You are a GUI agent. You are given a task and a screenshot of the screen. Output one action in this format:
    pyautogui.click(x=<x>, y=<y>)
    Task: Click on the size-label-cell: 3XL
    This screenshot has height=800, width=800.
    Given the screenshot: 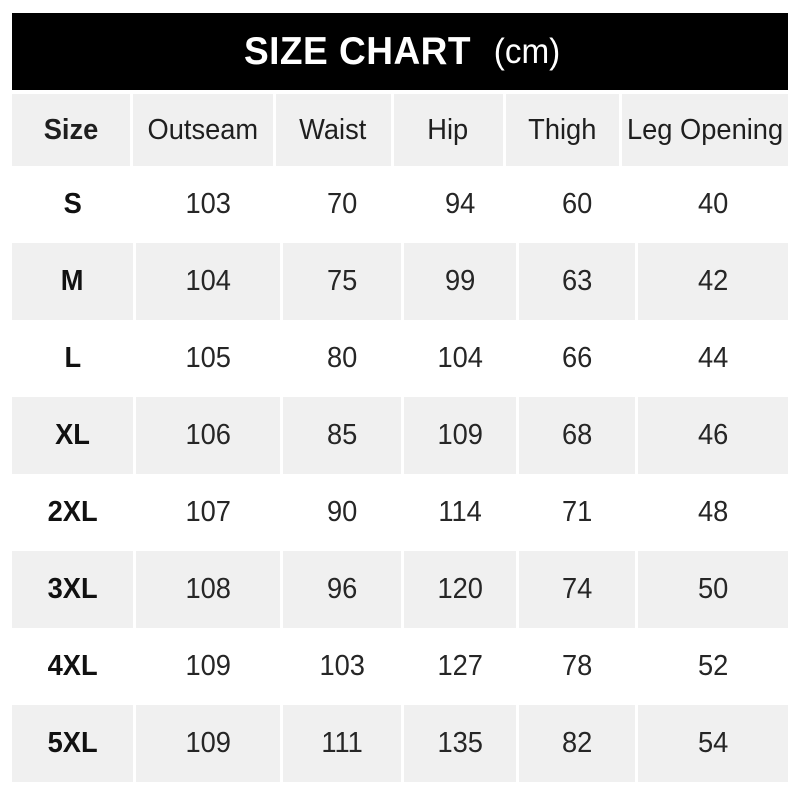 What is the action you would take?
    pyautogui.click(x=73, y=589)
    